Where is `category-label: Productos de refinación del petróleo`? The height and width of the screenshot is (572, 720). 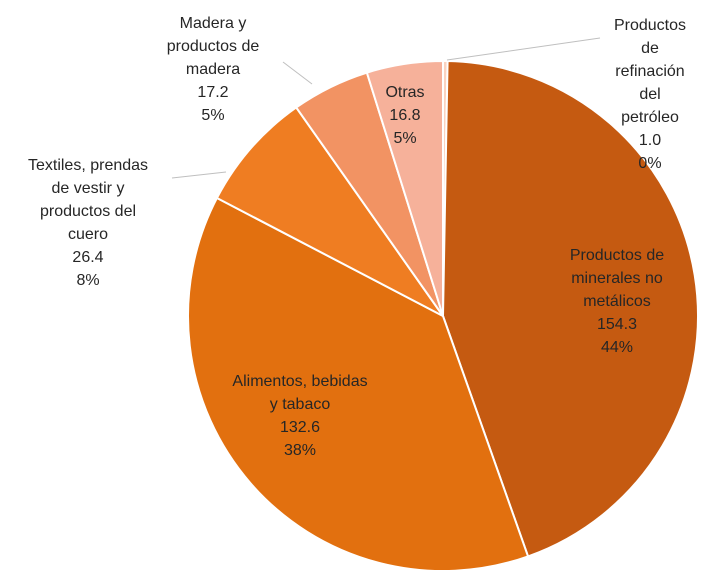 category-label: Productos de refinación del petróleo is located at coordinates (650, 71).